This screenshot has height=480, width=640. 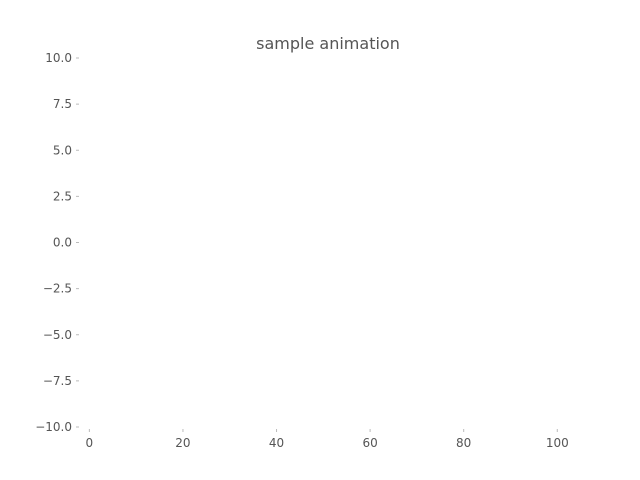 I want to click on y-tick-label: 5.0, so click(x=62, y=150).